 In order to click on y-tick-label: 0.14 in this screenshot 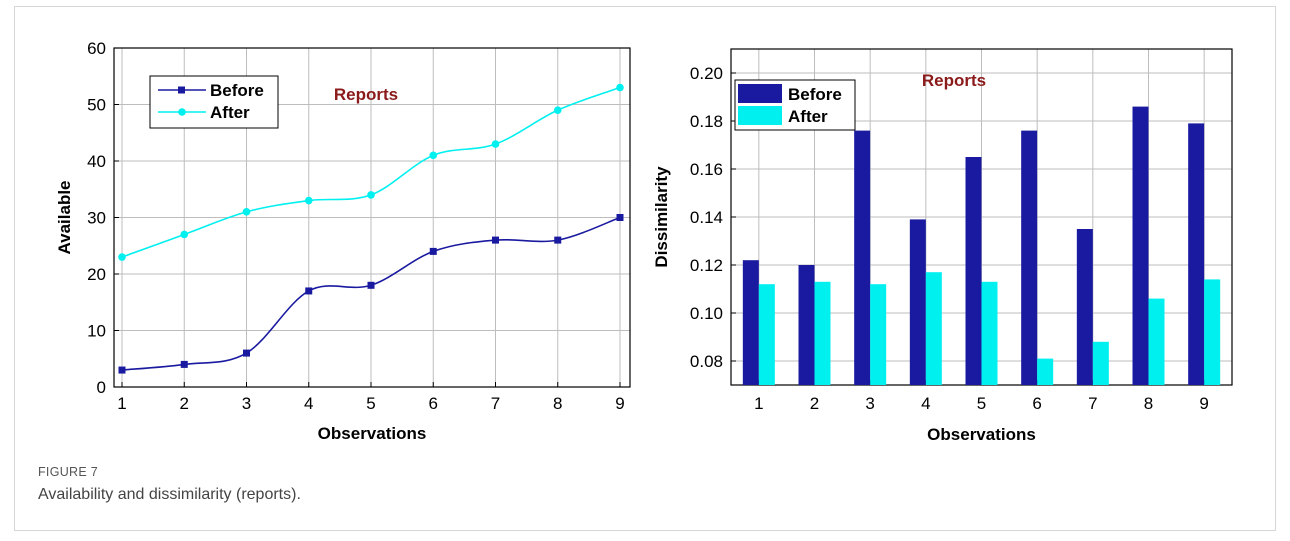, I will do `click(706, 217)`.